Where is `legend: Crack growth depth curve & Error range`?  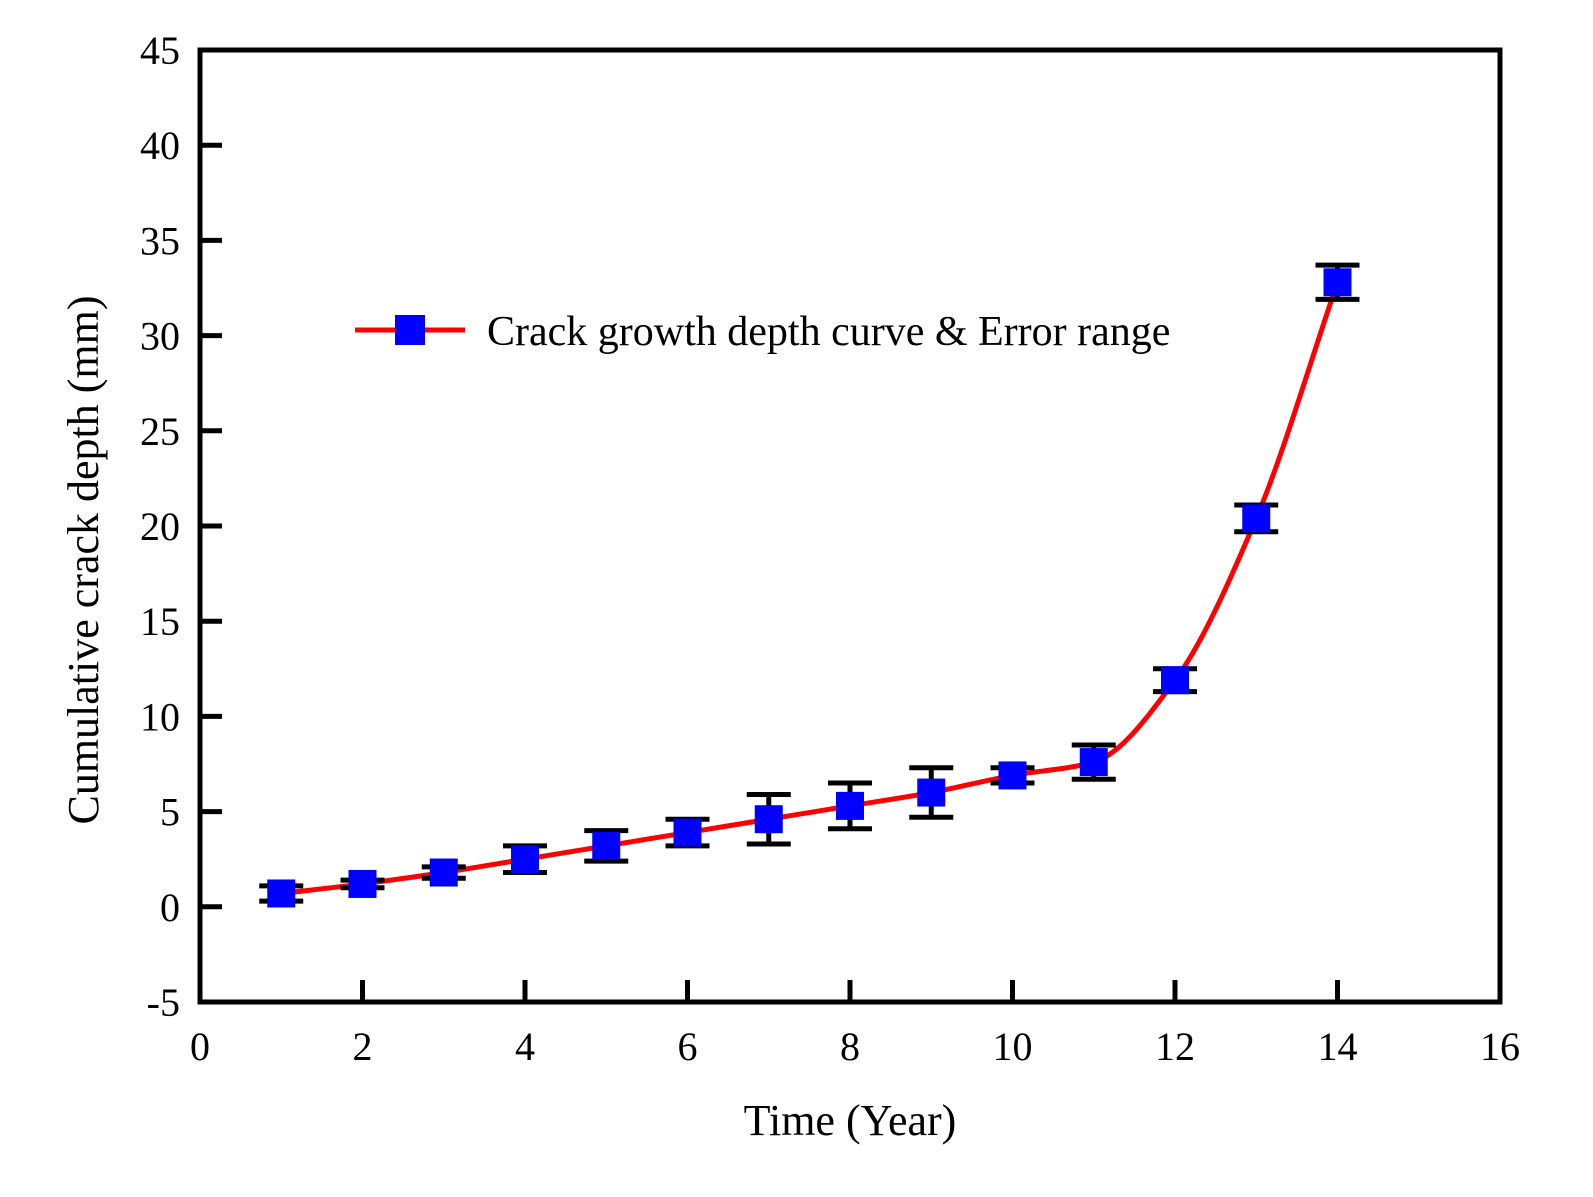 legend: Crack growth depth curve & Error range is located at coordinates (762, 332).